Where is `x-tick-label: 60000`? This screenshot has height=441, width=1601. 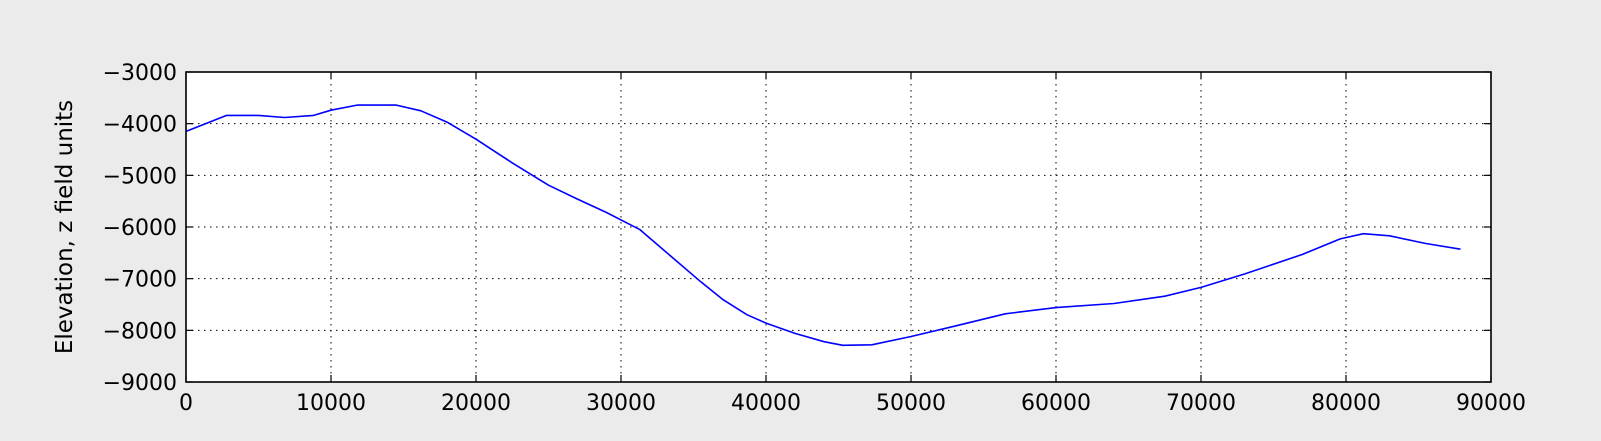
x-tick-label: 60000 is located at coordinates (1056, 403).